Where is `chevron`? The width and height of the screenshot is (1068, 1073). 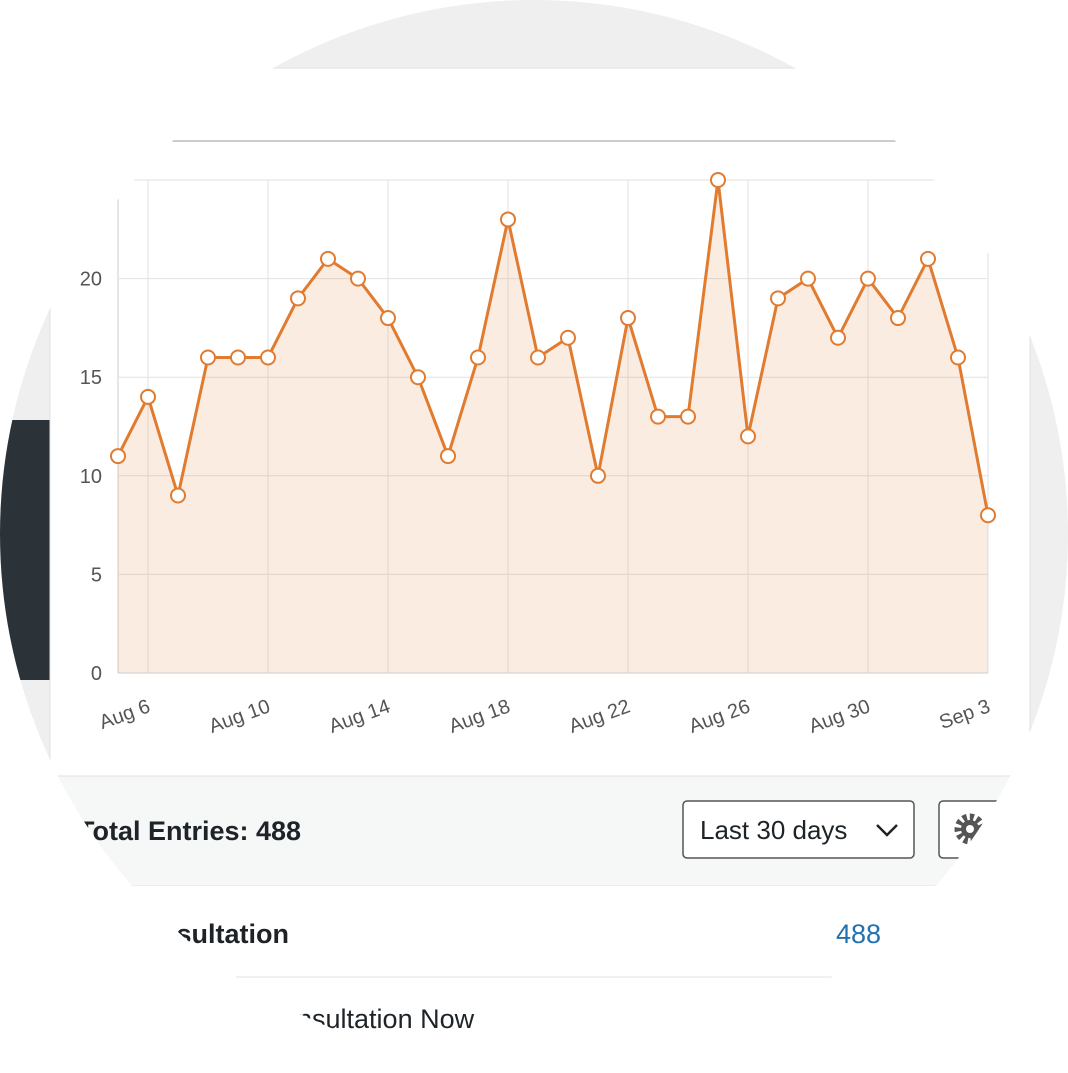 chevron is located at coordinates (887, 830).